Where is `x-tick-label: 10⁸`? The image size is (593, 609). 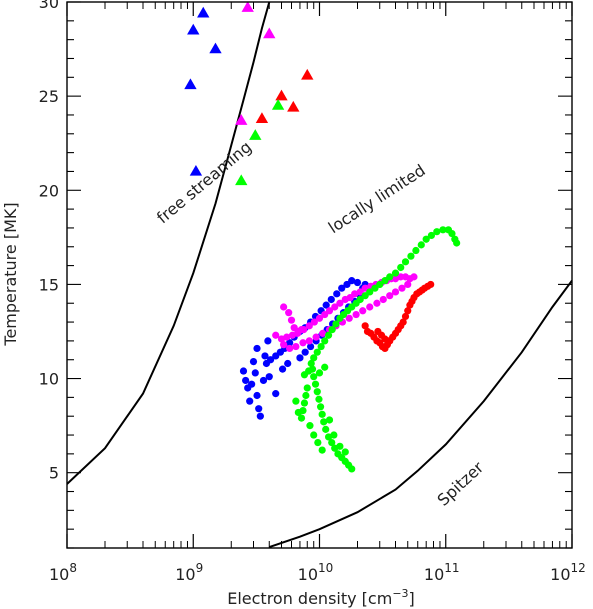 x-tick-label: 10⁸ is located at coordinates (63, 572).